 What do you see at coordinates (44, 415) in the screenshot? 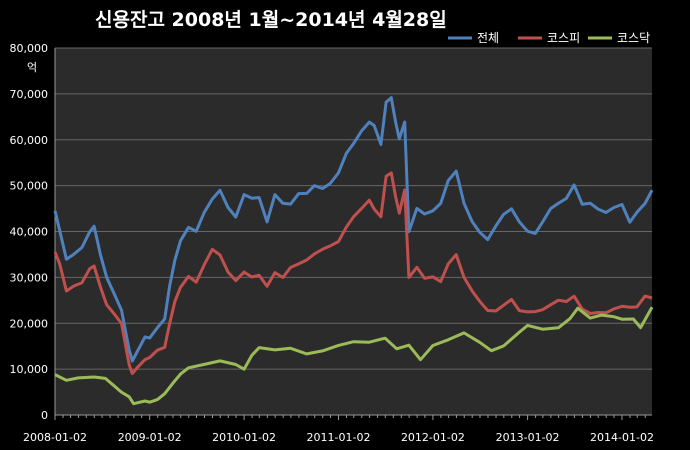
I see `y-tick-label: 0` at bounding box center [44, 415].